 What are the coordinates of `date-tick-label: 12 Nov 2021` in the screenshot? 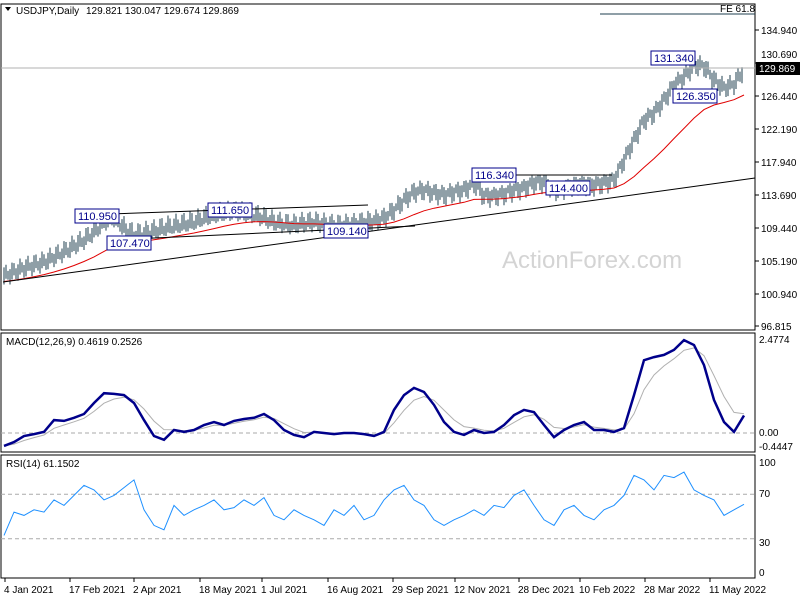 It's located at (482, 590).